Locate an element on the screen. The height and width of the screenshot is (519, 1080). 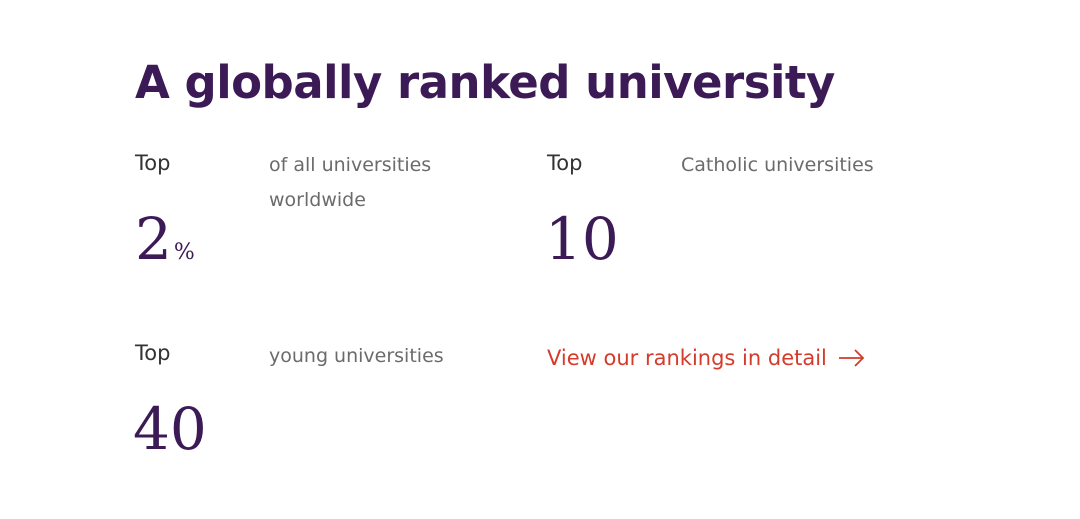
rankings-link: View our rankings in detail is located at coordinates (707, 358).